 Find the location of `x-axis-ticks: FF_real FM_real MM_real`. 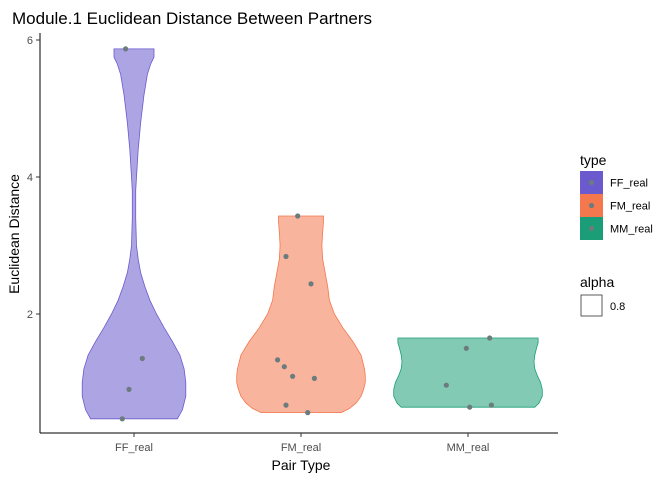

x-axis-ticks: FF_real FM_real MM_real is located at coordinates (302, 443).